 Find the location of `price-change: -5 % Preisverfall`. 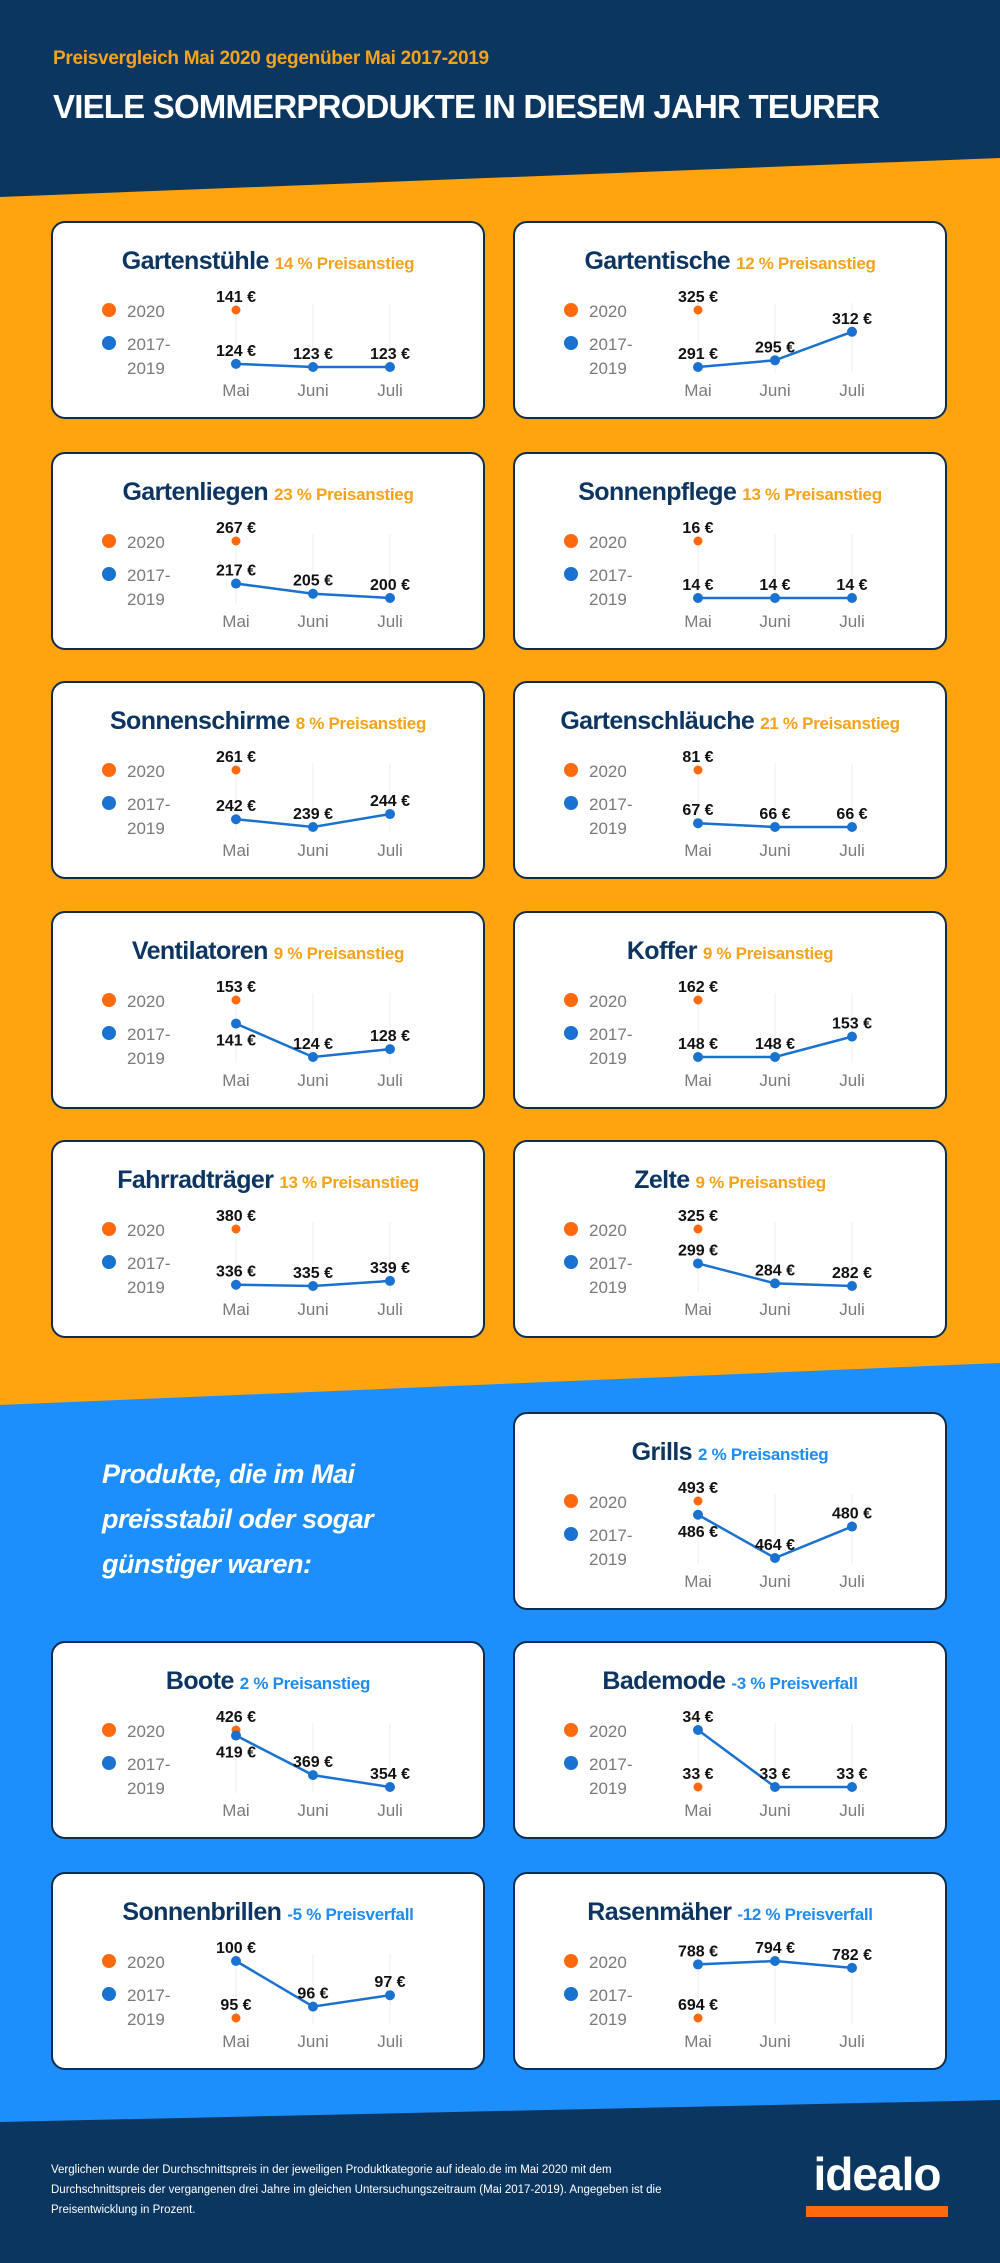

price-change: -5 % Preisverfall is located at coordinates (350, 1914).